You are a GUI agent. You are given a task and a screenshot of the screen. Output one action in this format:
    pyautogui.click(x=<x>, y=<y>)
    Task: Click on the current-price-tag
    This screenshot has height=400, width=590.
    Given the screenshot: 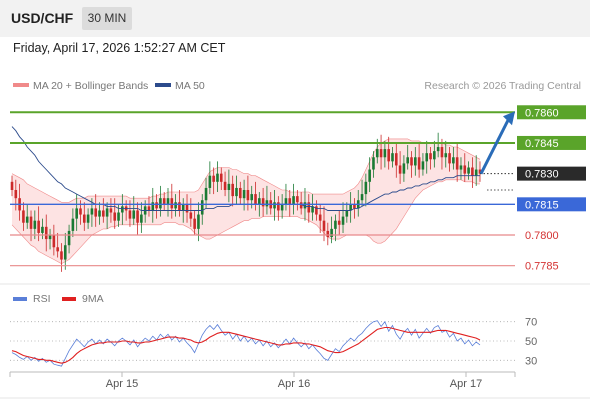 What is the action you would take?
    pyautogui.click(x=551, y=173)
    